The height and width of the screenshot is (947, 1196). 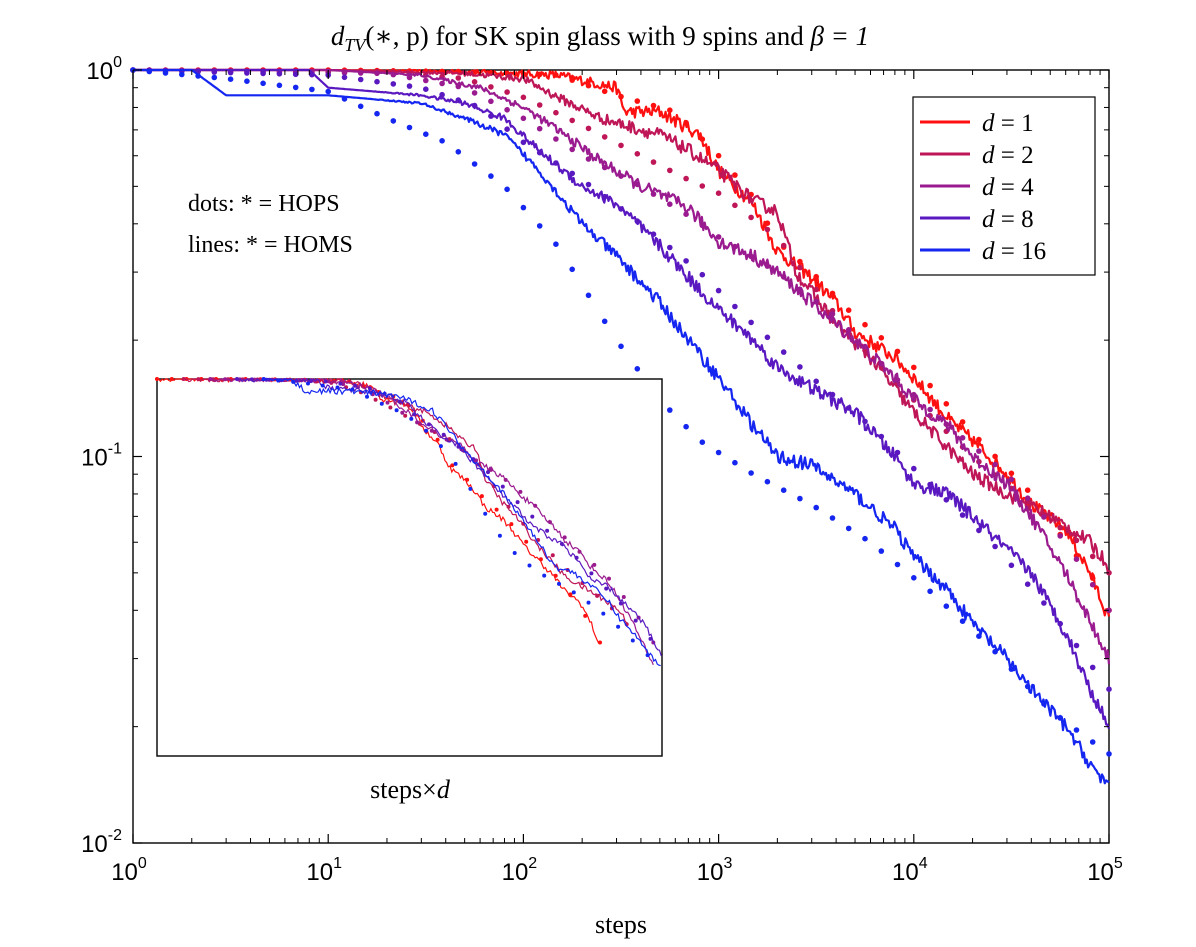 What do you see at coordinates (910, 870) in the screenshot?
I see `x-tick-label: 10⁴` at bounding box center [910, 870].